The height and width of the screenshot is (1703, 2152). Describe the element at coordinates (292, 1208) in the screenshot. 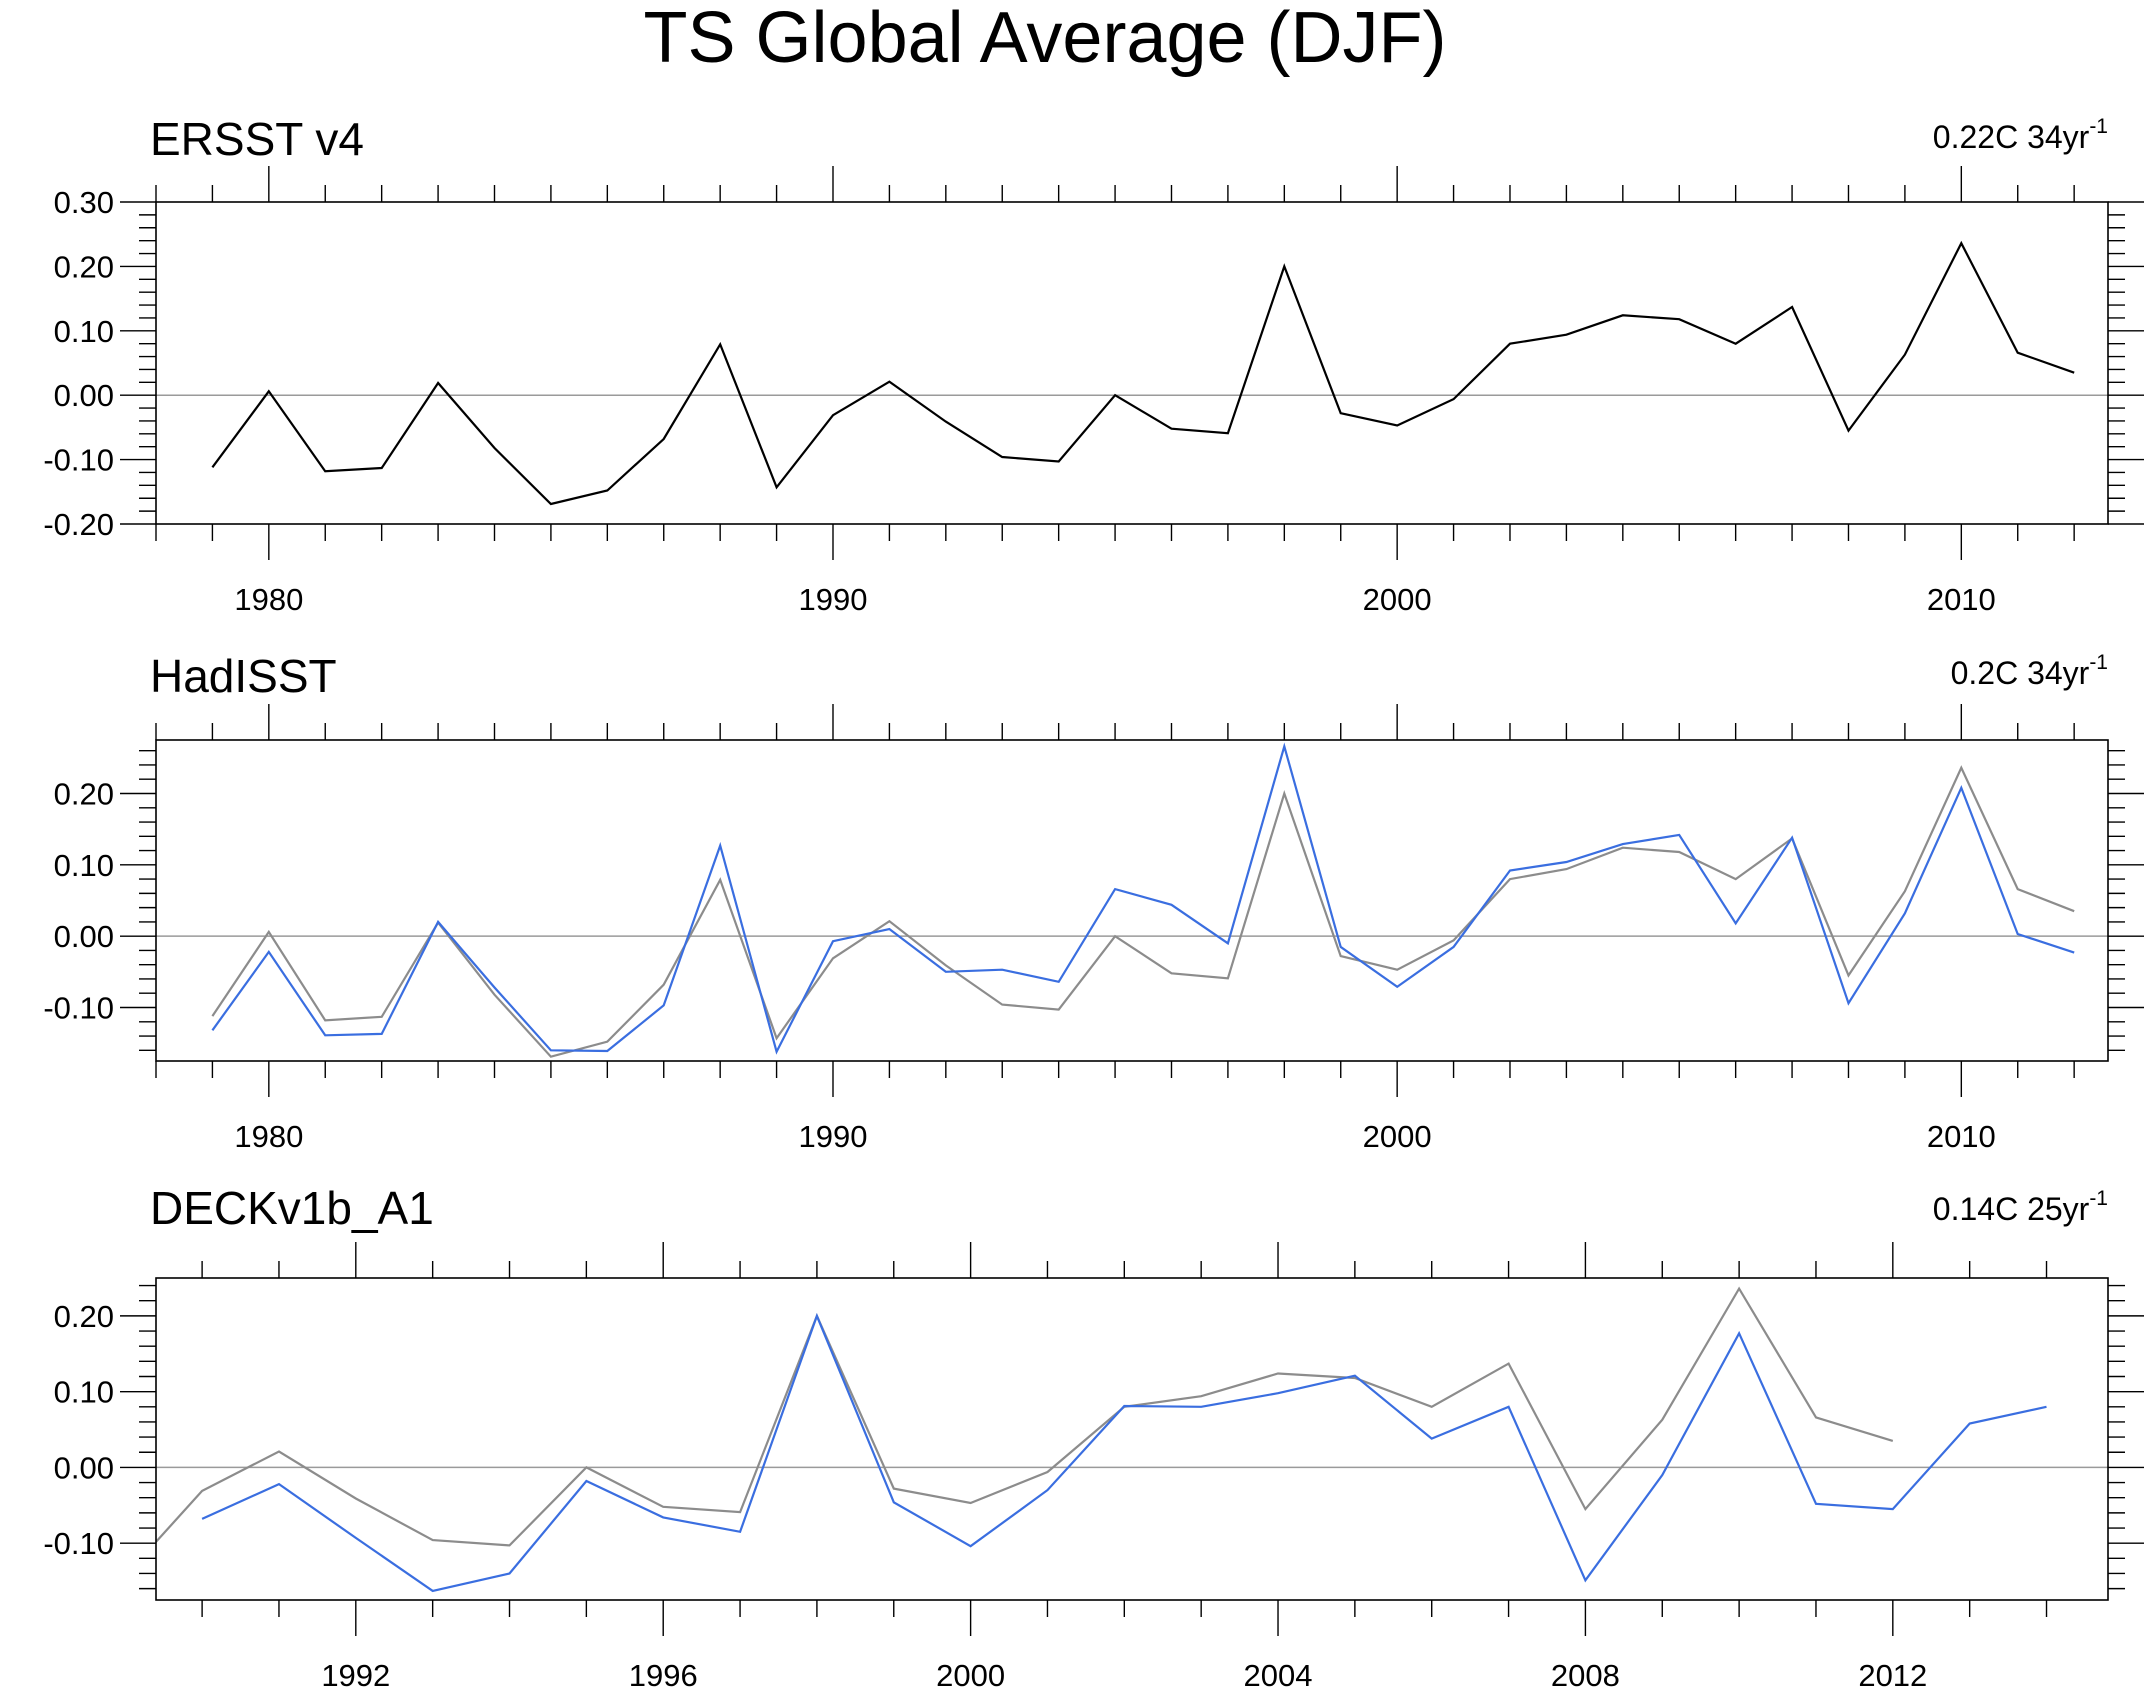

I see `panel-title: DECKv1b_A1` at that location.